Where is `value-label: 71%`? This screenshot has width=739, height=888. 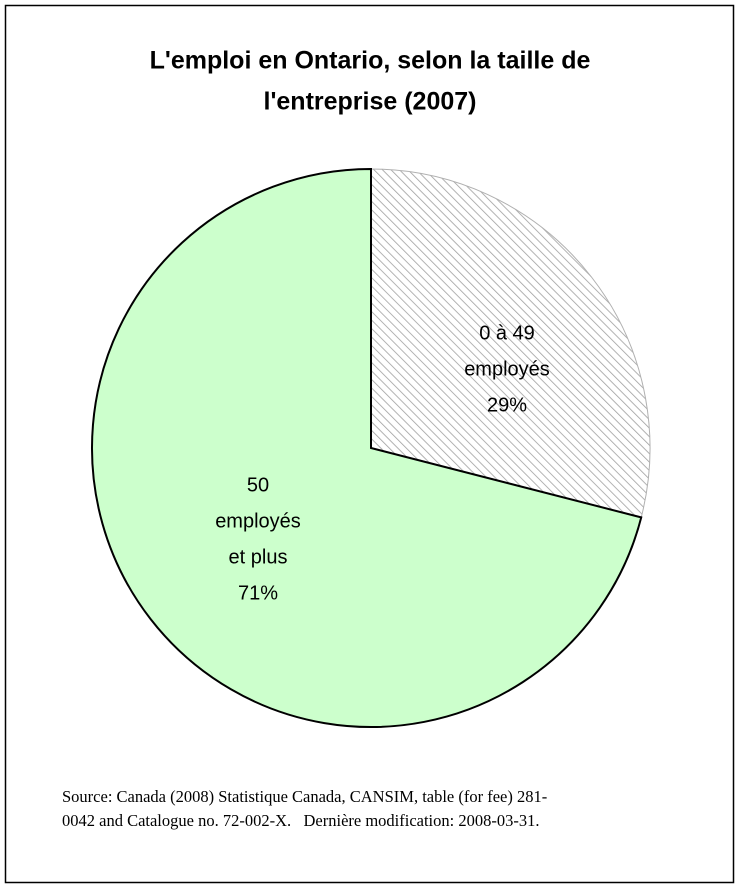 value-label: 71% is located at coordinates (258, 593).